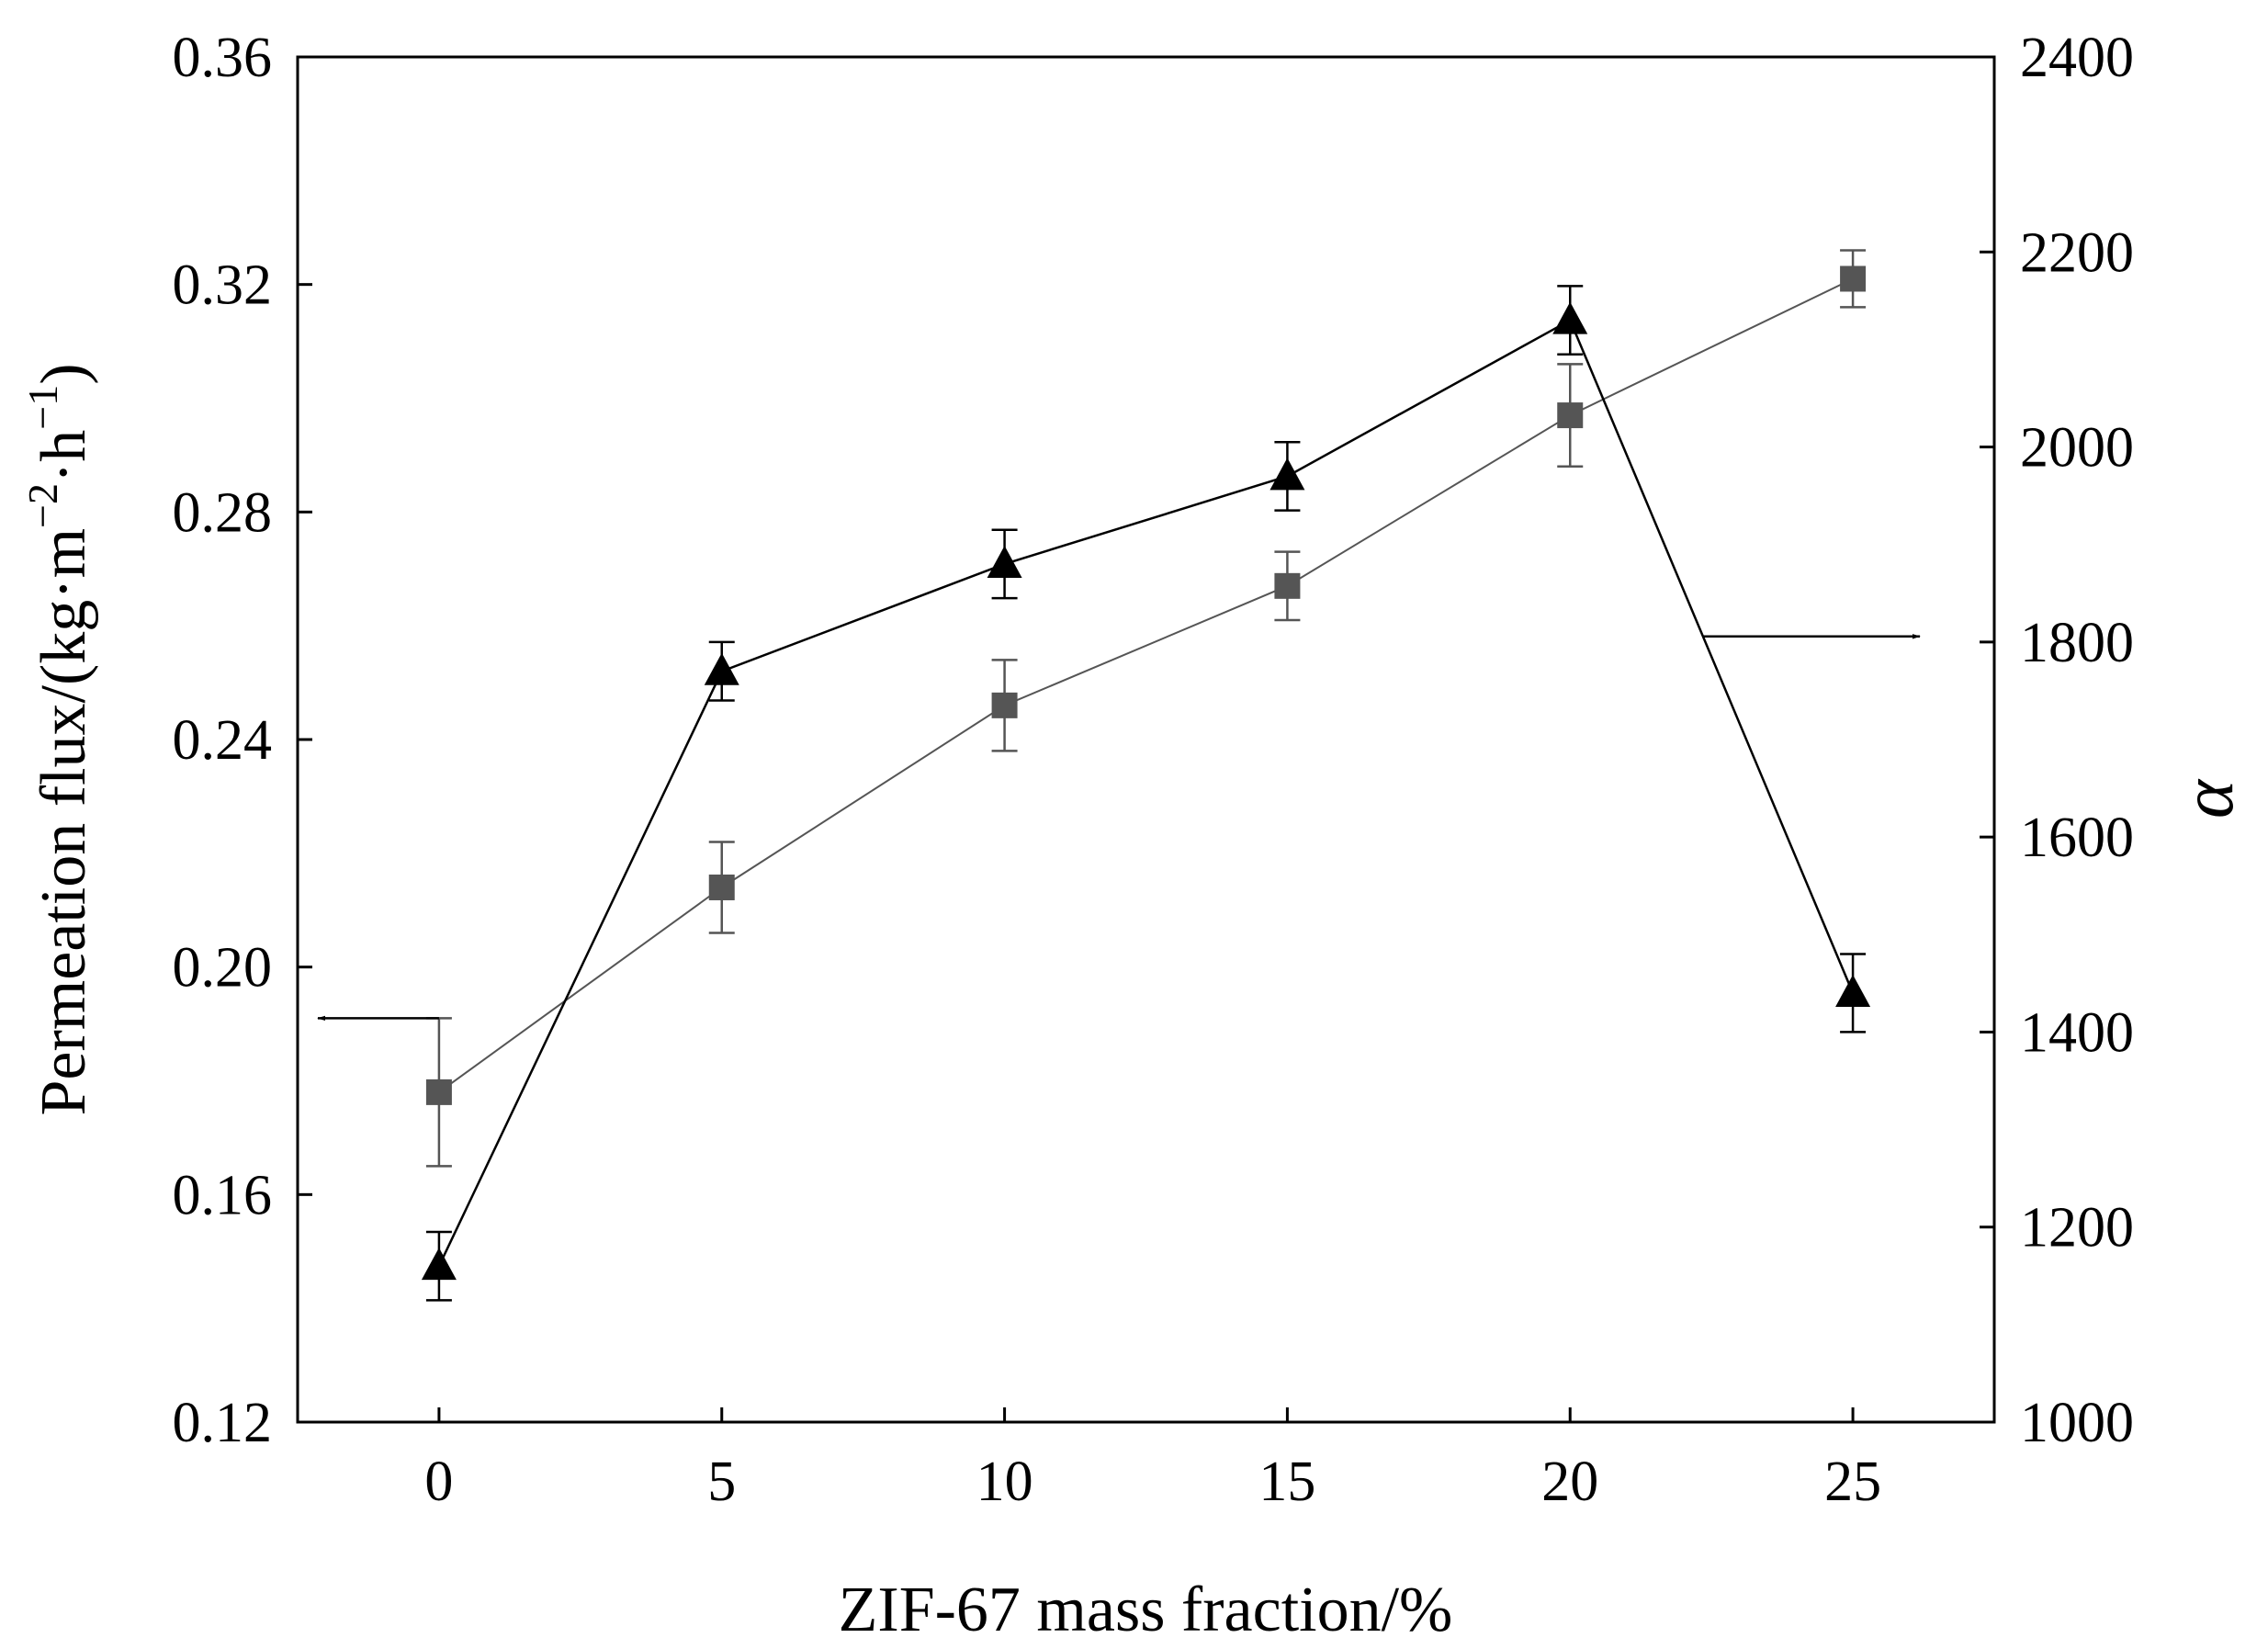  I want to click on x-tick-label: 10, so click(1004, 1482).